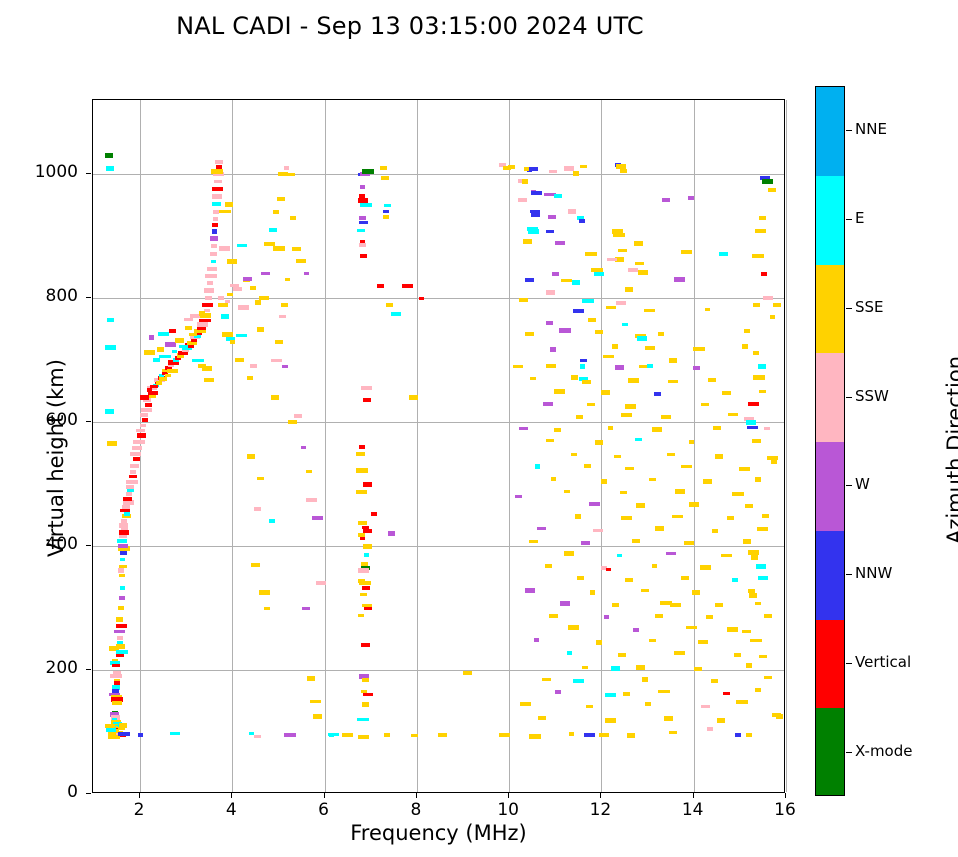  What do you see at coordinates (830, 132) in the screenshot?
I see `colorbar-segment-nne` at bounding box center [830, 132].